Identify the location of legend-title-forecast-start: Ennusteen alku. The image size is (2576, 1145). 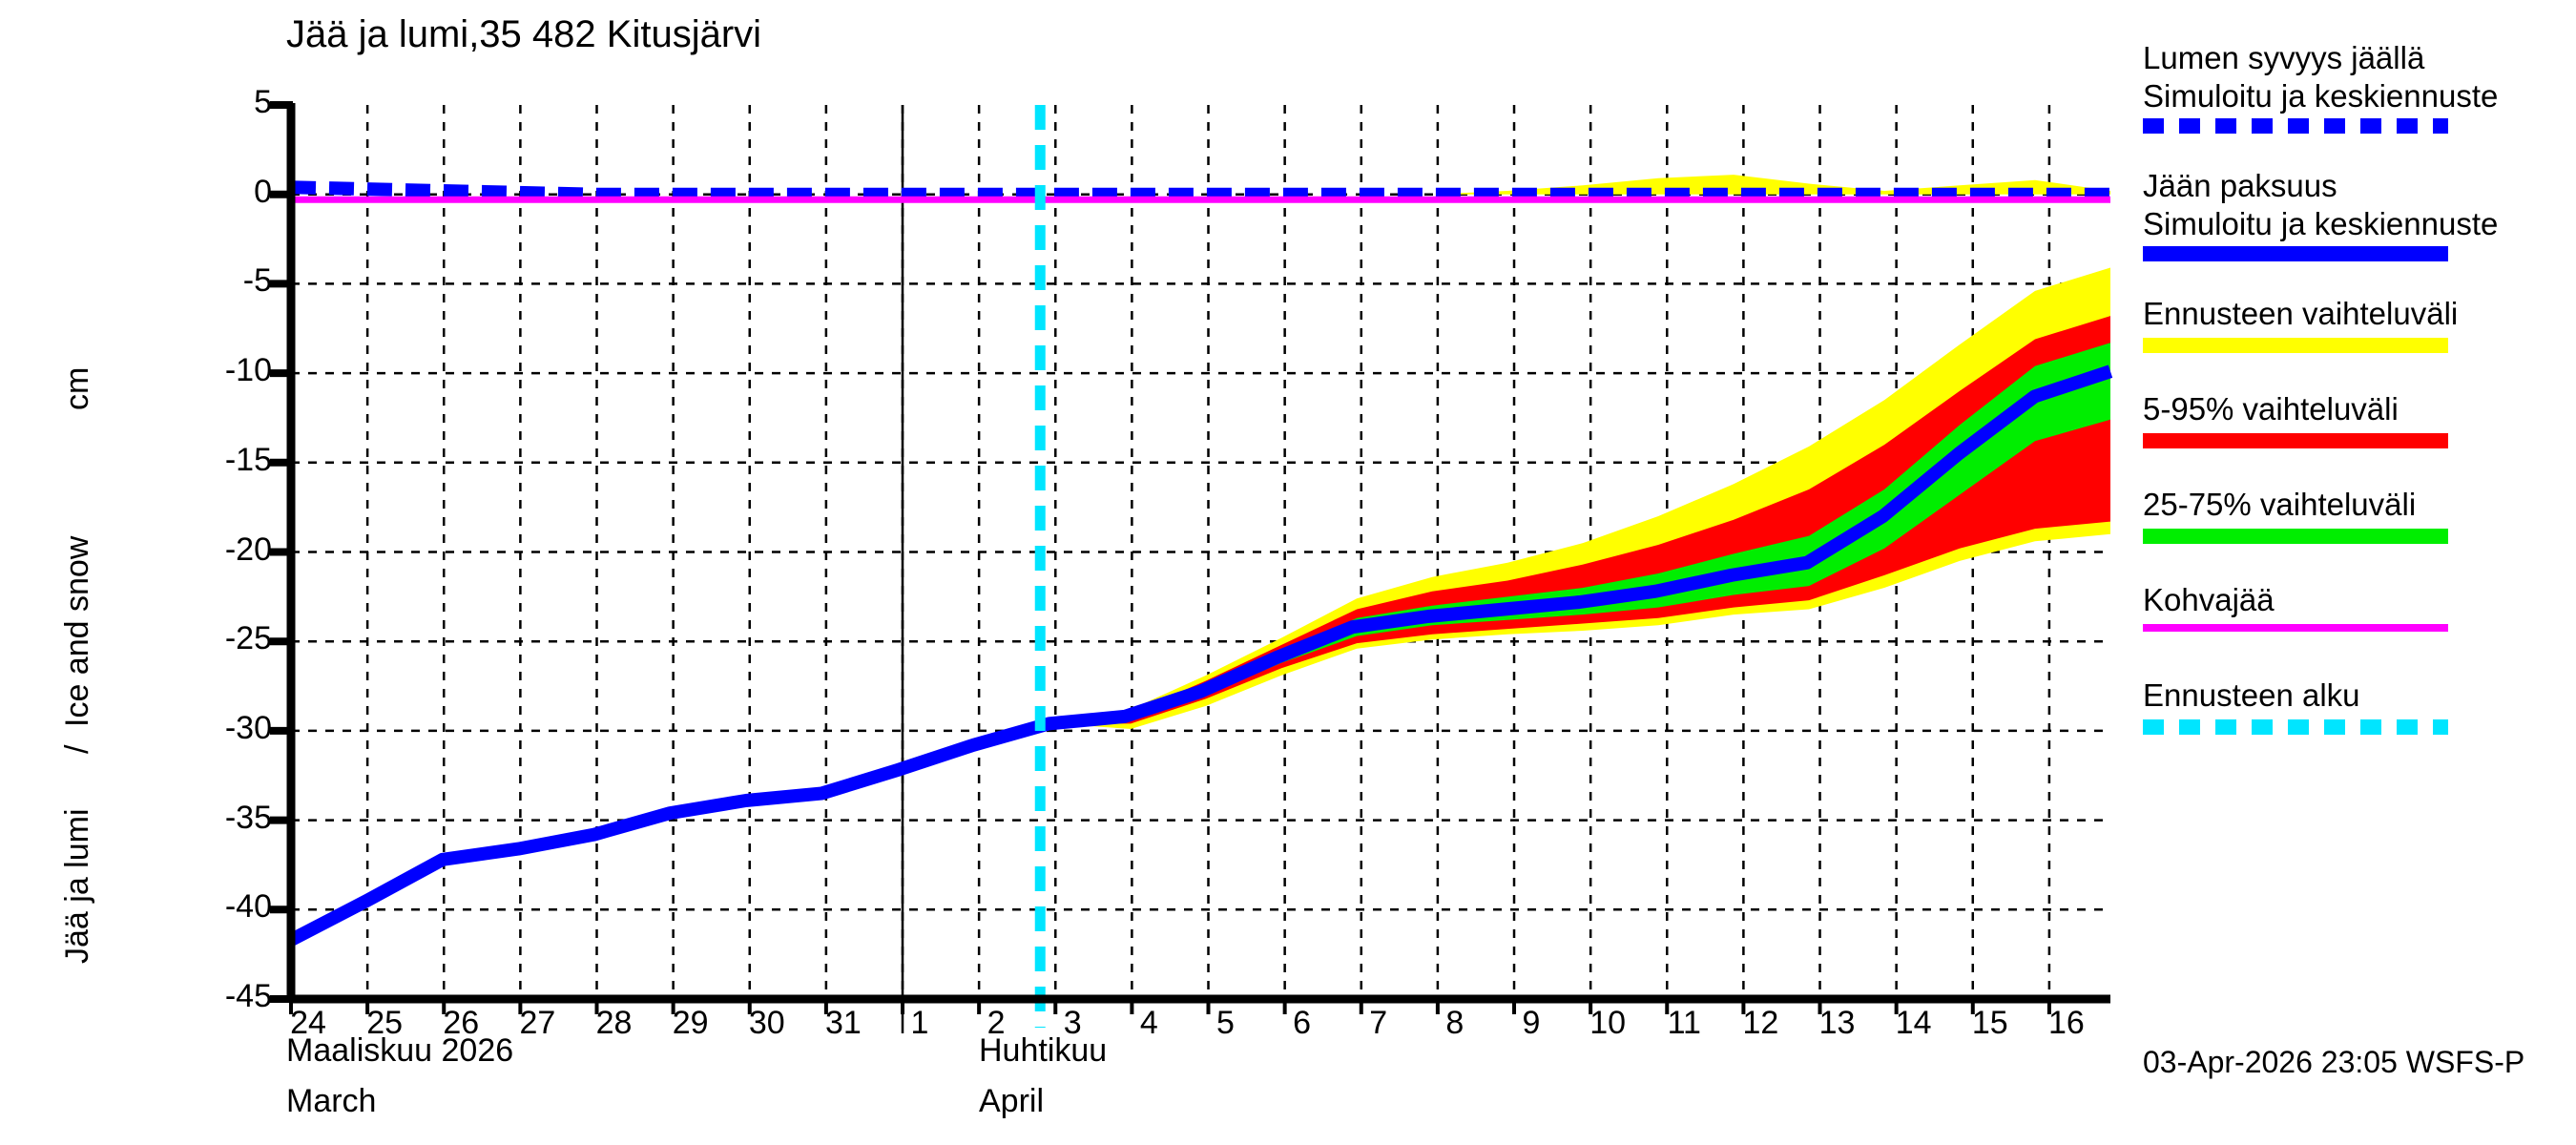
(2251, 695).